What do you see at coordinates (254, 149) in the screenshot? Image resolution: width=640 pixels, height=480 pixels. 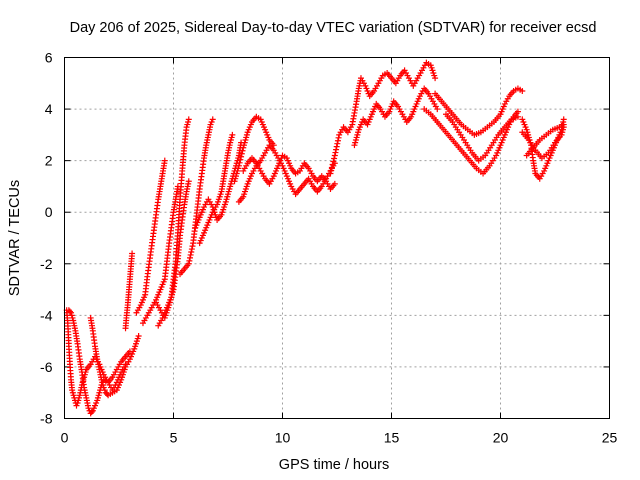 I see `series-mid-hump` at bounding box center [254, 149].